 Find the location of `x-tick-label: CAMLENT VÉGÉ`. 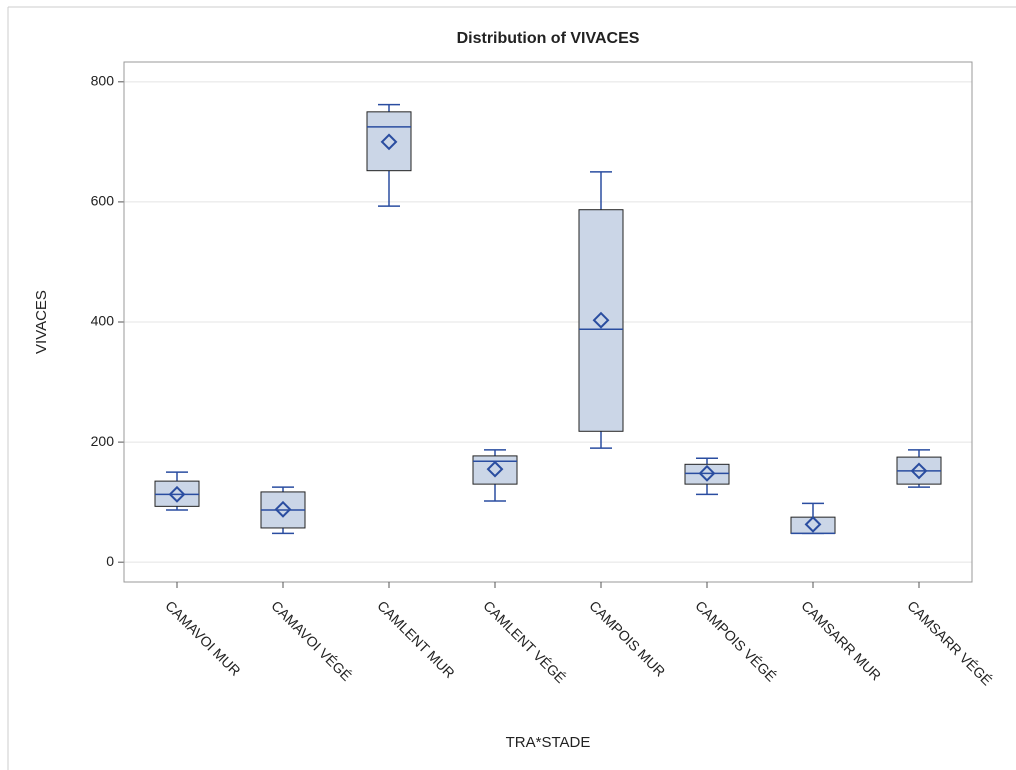

x-tick-label: CAMLENT VÉGÉ is located at coordinates (524, 641).